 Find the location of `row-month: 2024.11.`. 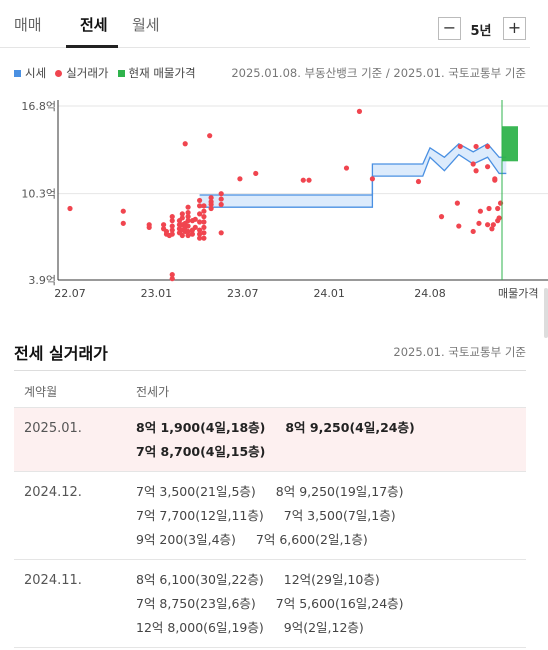

row-month: 2024.11. is located at coordinates (53, 580).